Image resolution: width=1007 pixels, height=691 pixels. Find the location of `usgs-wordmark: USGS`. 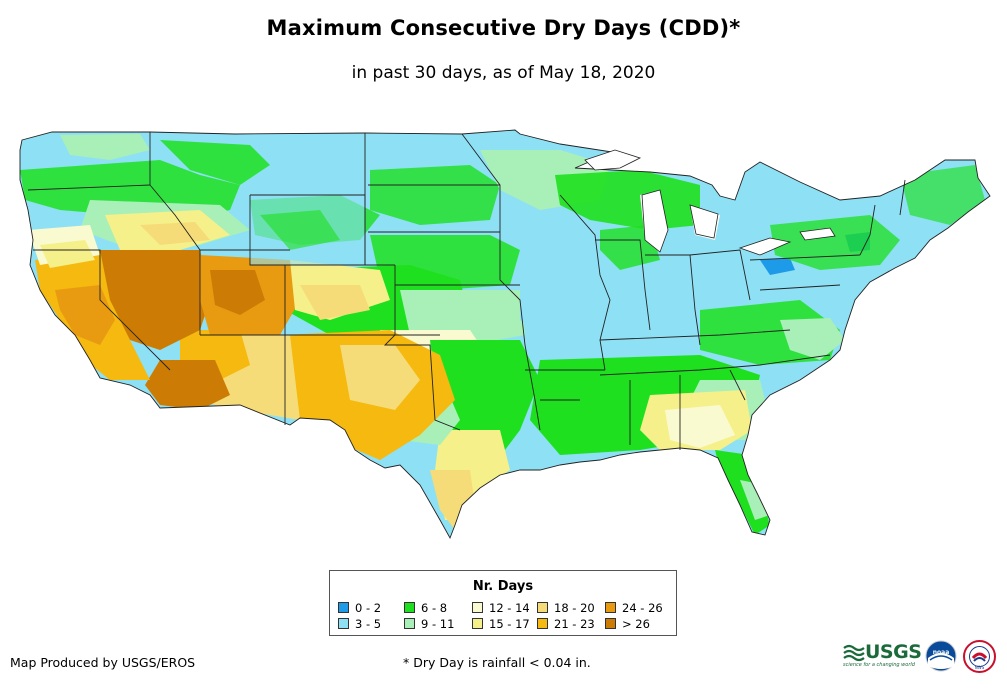

usgs-wordmark: USGS is located at coordinates (893, 652).